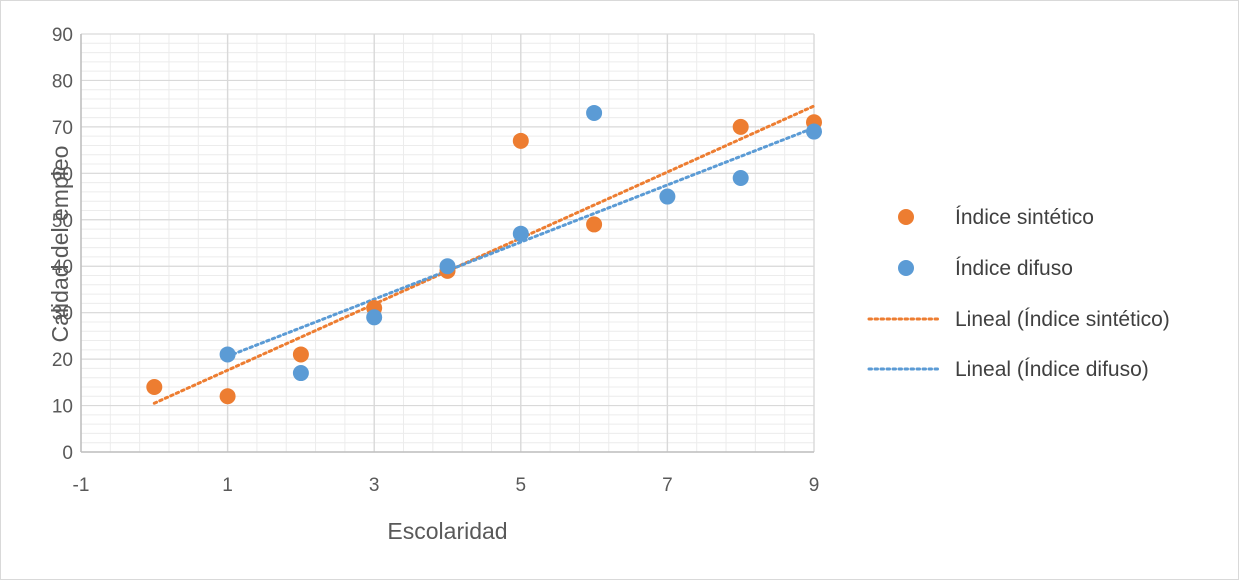  Describe the element at coordinates (1014, 268) in the screenshot. I see `legend-label: Índice difuso` at that location.